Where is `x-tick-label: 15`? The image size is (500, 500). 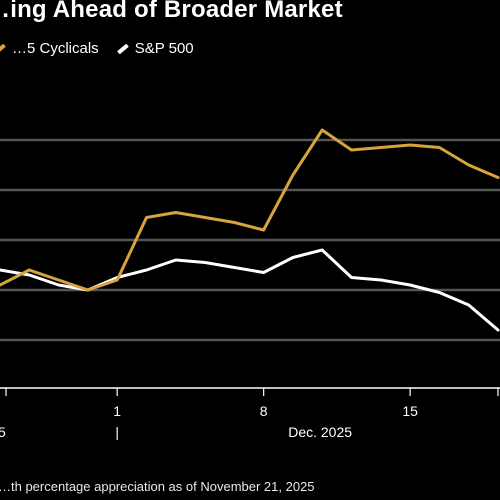 x-tick-label: 15 is located at coordinates (410, 411).